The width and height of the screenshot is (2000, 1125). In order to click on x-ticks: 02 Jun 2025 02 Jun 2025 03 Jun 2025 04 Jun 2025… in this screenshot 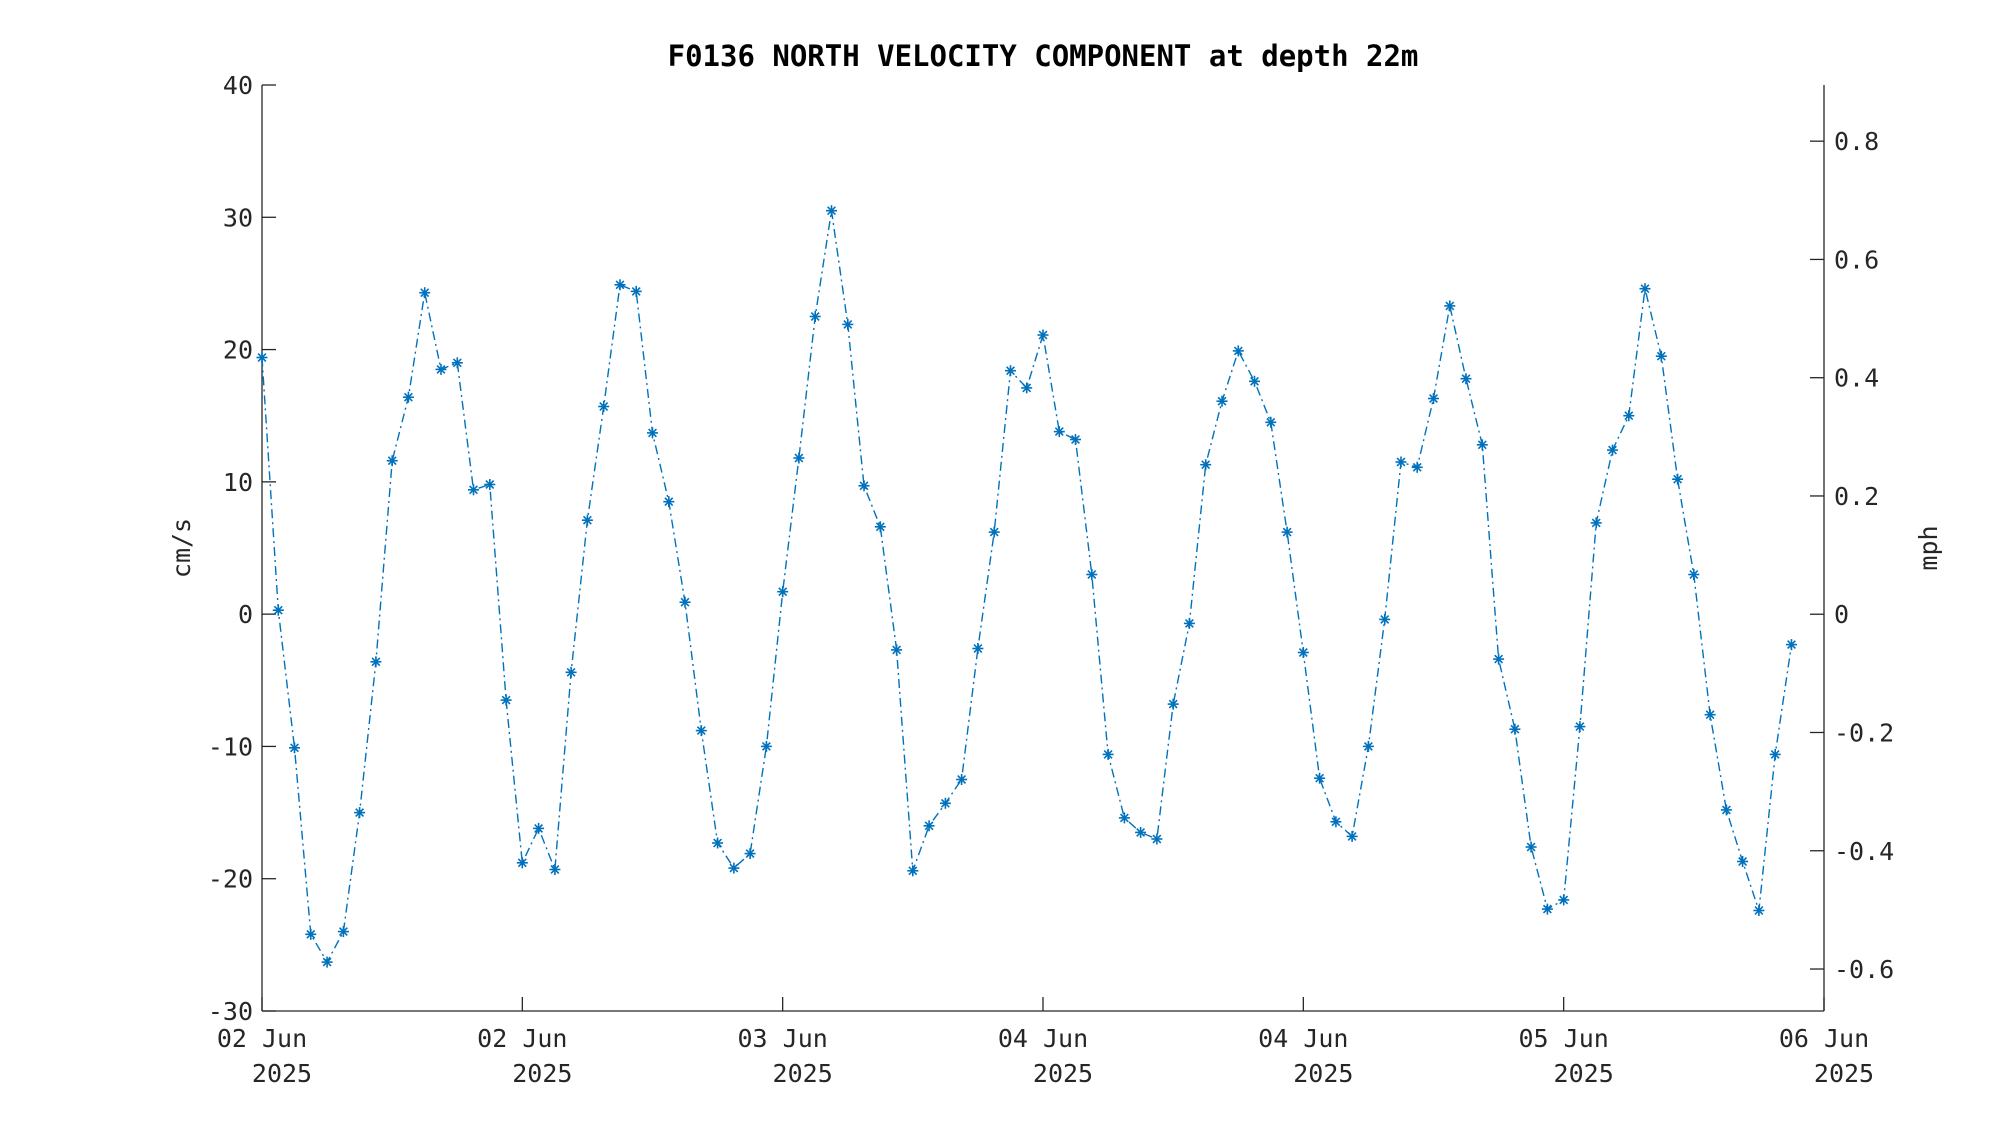, I will do `click(1045, 1042)`.